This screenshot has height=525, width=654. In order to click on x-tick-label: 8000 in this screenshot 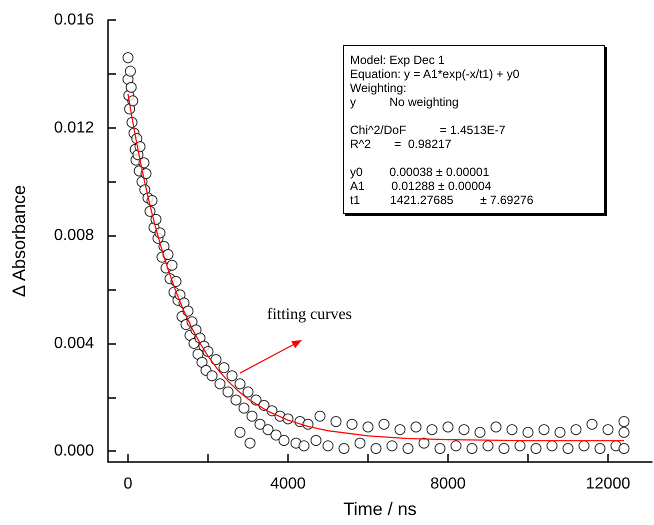, I will do `click(448, 484)`.